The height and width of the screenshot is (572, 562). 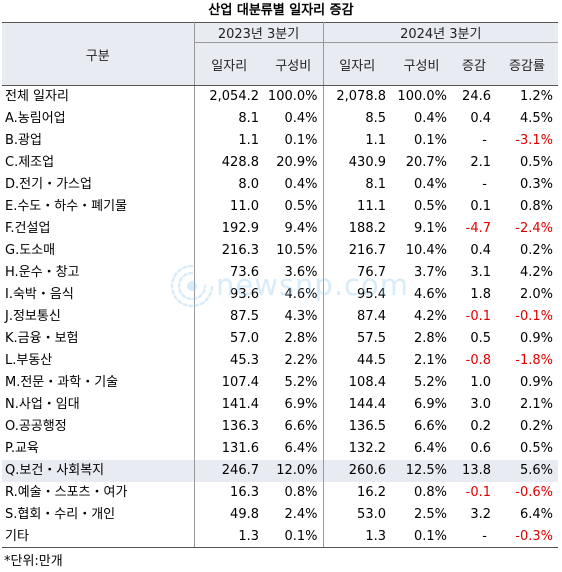 What do you see at coordinates (228, 404) in the screenshot?
I see `jobs-2023-cell: 141.4` at bounding box center [228, 404].